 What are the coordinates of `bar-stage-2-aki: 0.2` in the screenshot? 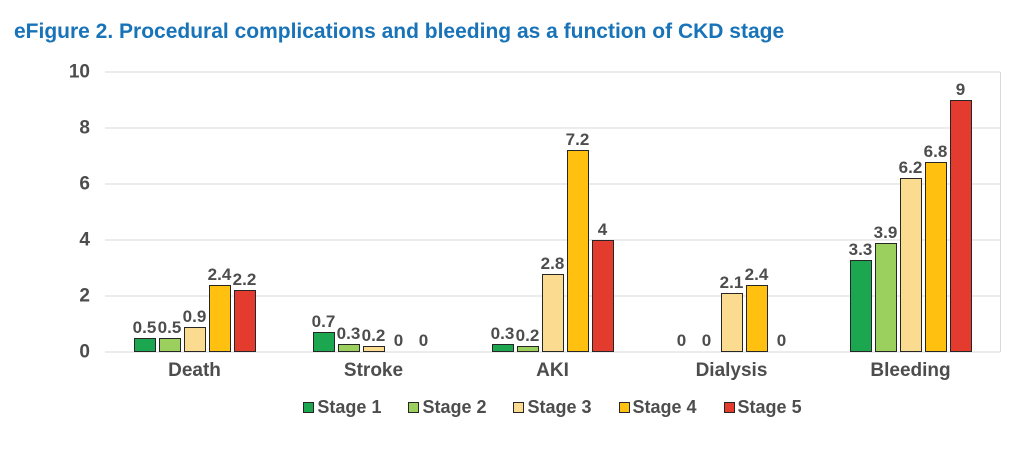 It's located at (527, 339).